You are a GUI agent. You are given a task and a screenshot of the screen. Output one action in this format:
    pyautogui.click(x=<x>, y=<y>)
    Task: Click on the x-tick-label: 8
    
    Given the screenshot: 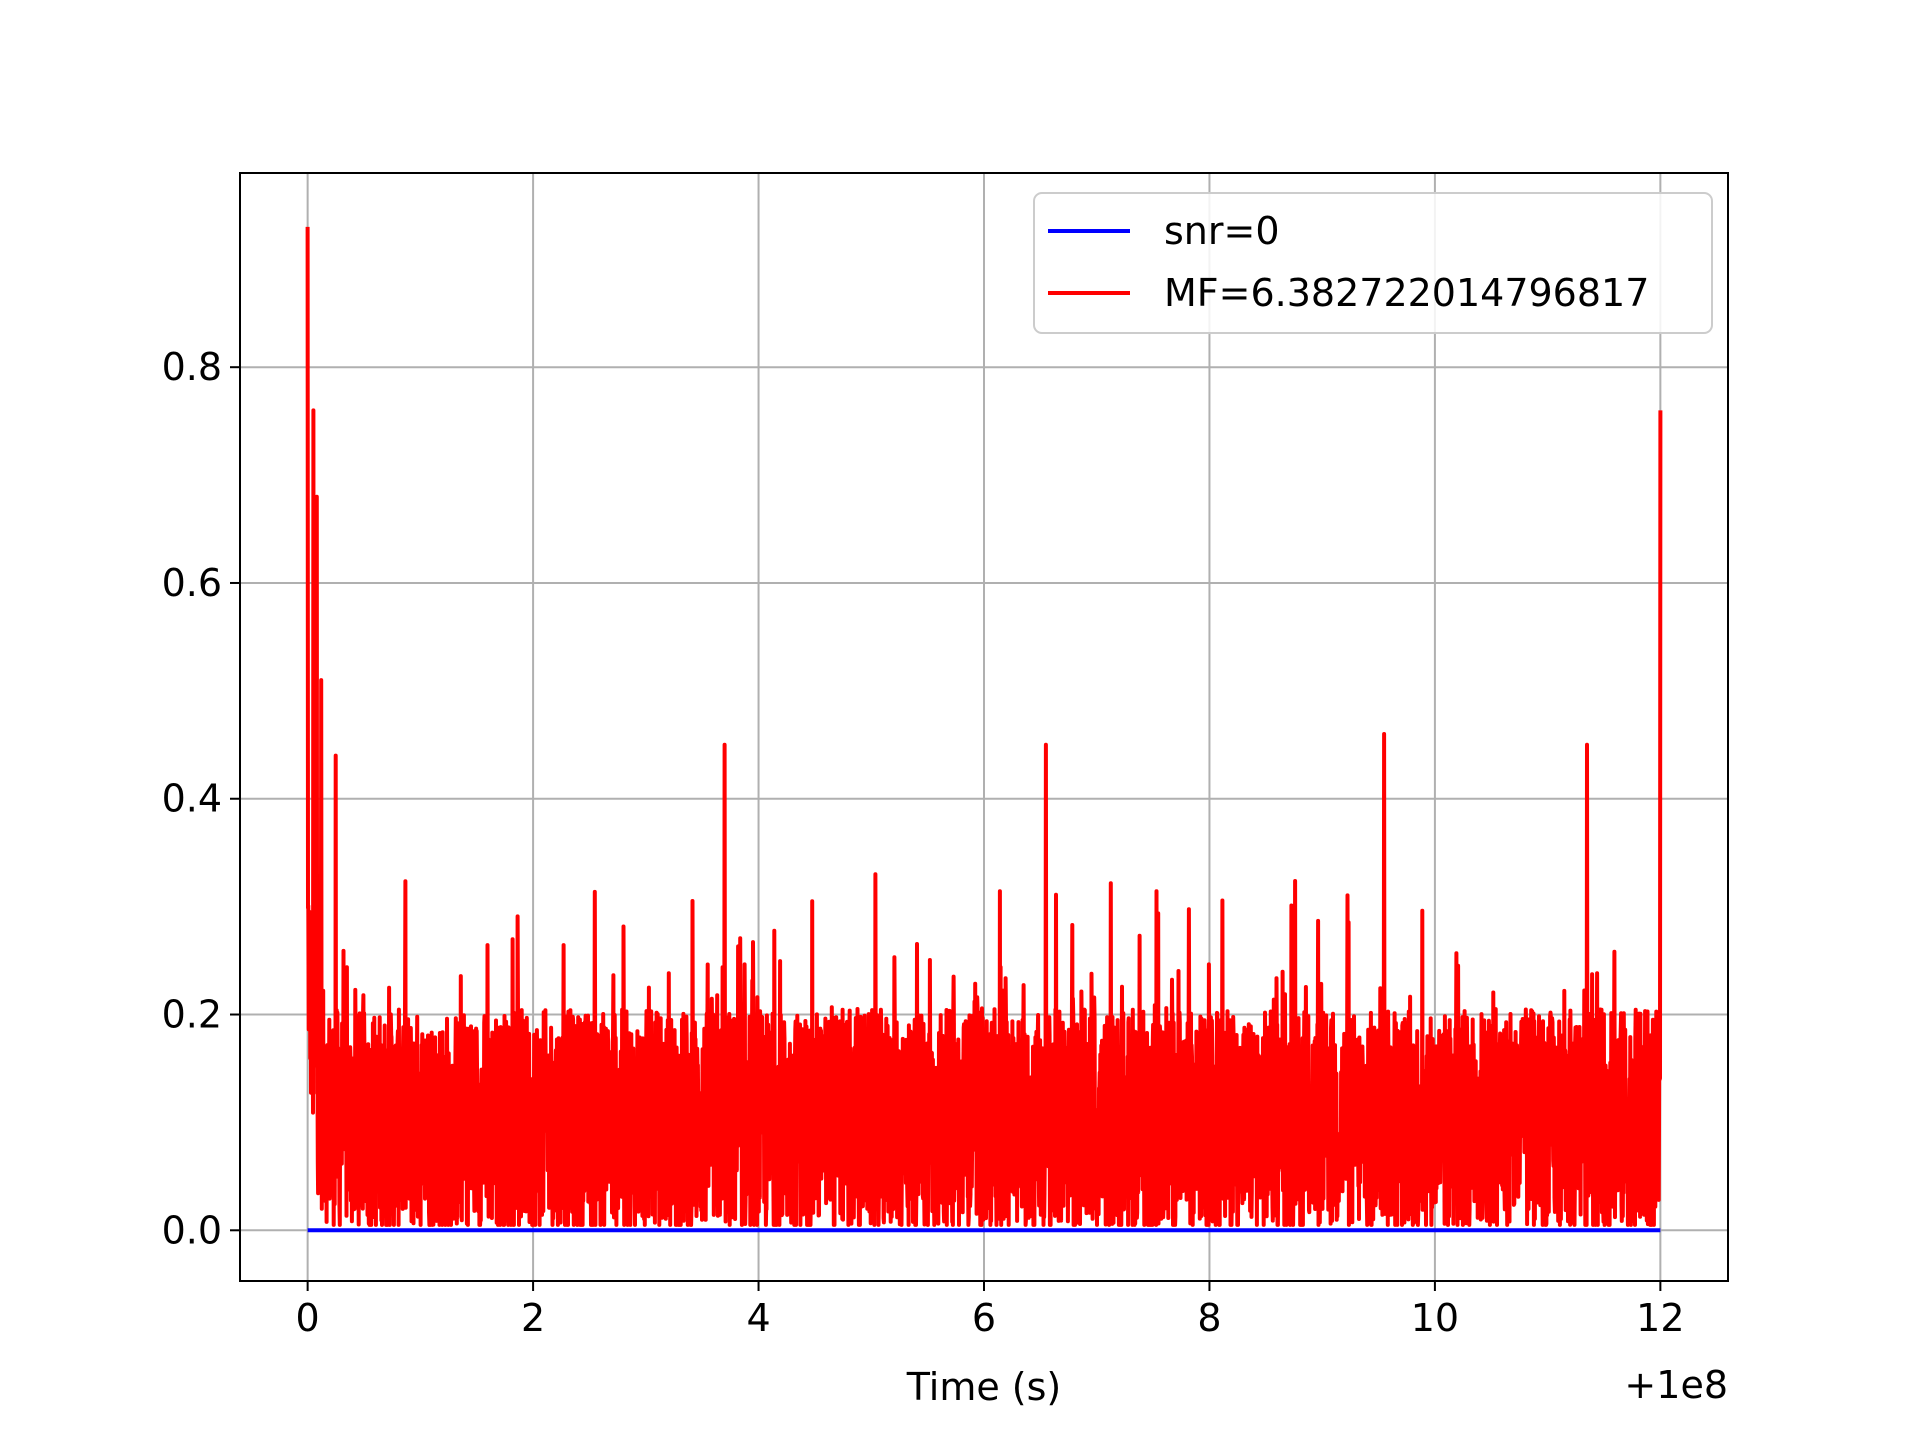 What is the action you would take?
    pyautogui.click(x=1209, y=1318)
    